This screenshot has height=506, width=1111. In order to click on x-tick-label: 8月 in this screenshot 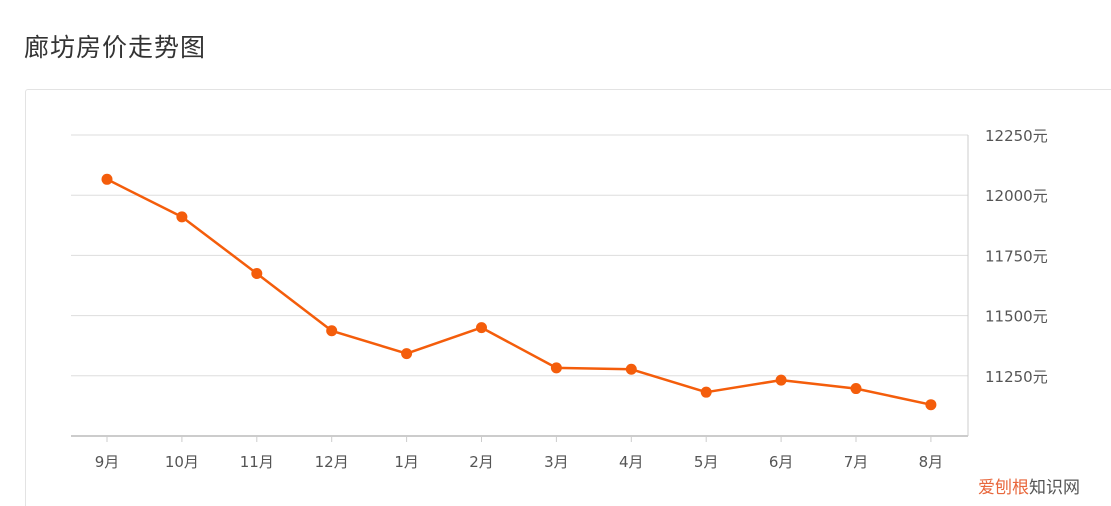, I will do `click(931, 462)`.